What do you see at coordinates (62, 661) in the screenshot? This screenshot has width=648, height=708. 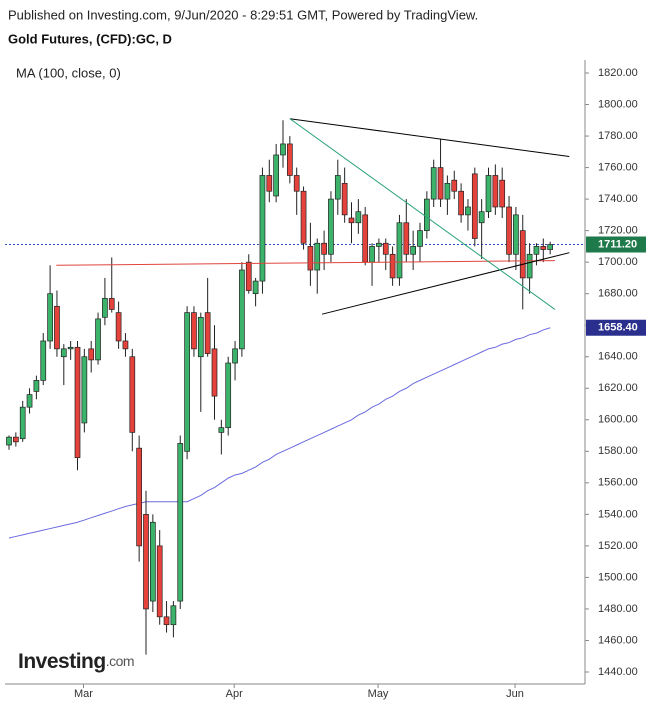 I see `logo-name: Investing` at bounding box center [62, 661].